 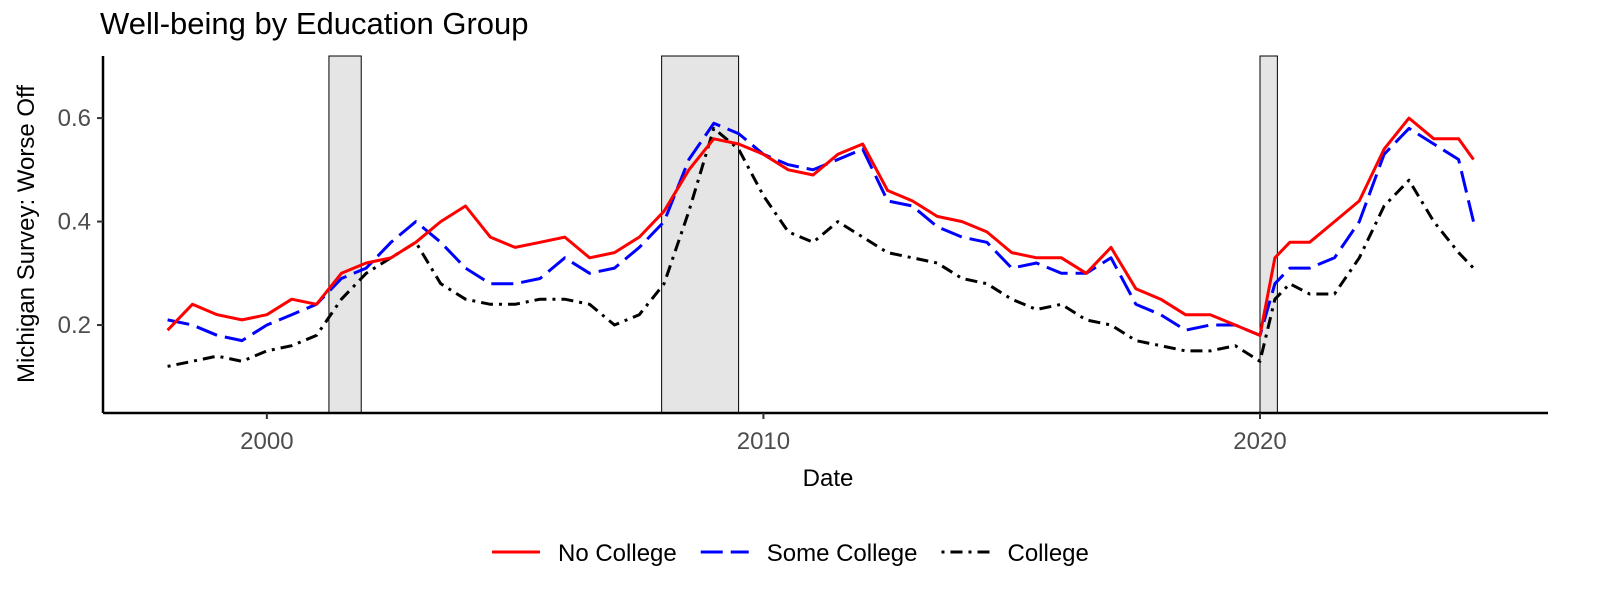 I want to click on y-tick-label: 0.4, so click(x=74, y=222).